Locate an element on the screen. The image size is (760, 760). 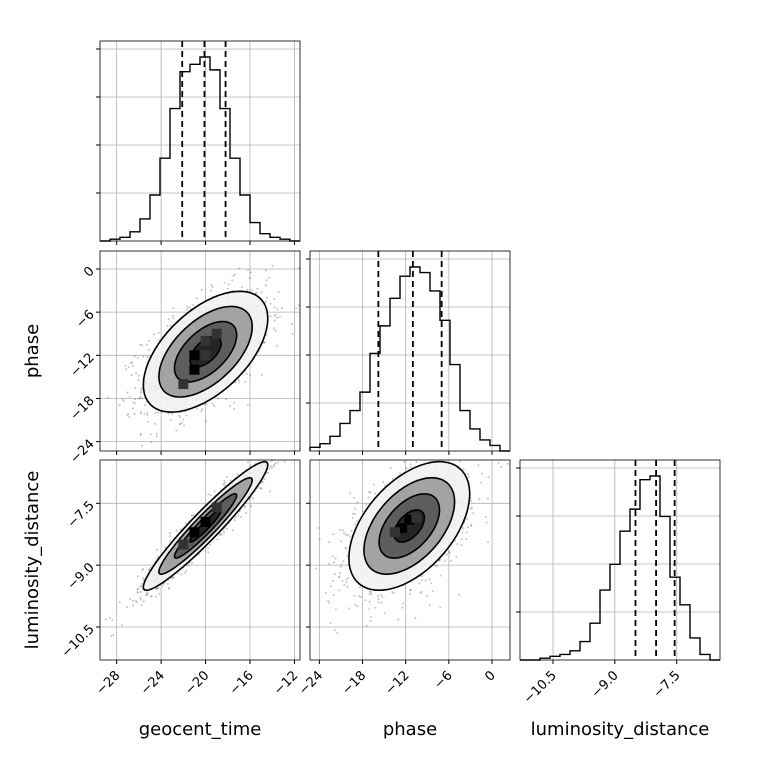
histogram-panel-geocent_time is located at coordinates (200, 141).